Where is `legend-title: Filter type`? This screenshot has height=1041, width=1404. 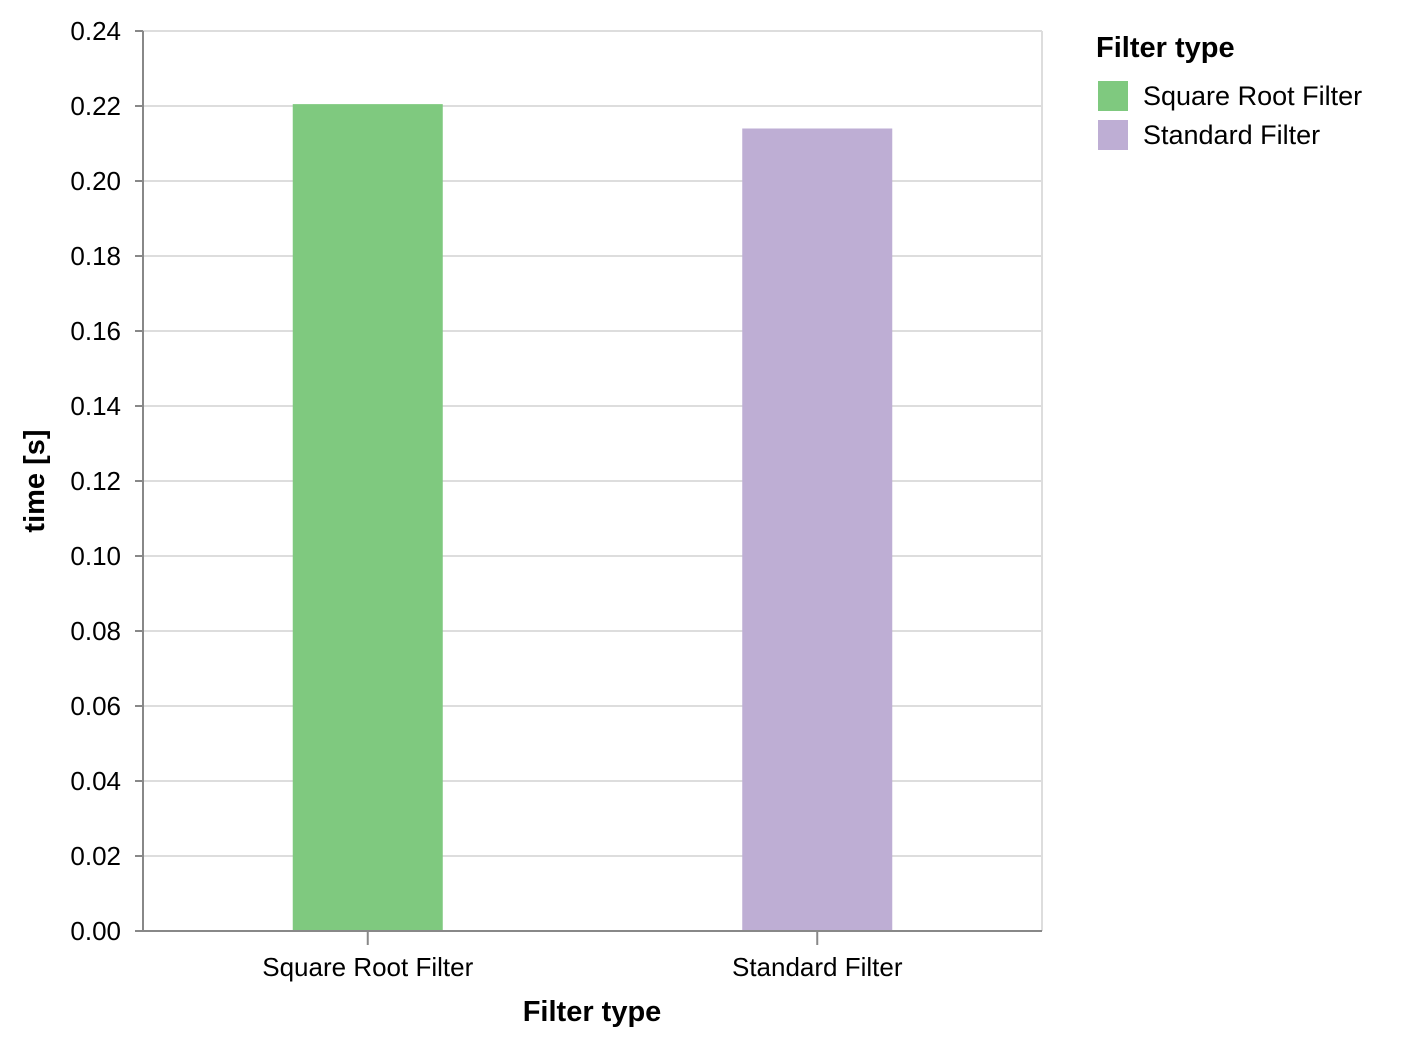
legend-title: Filter type is located at coordinates (1165, 48).